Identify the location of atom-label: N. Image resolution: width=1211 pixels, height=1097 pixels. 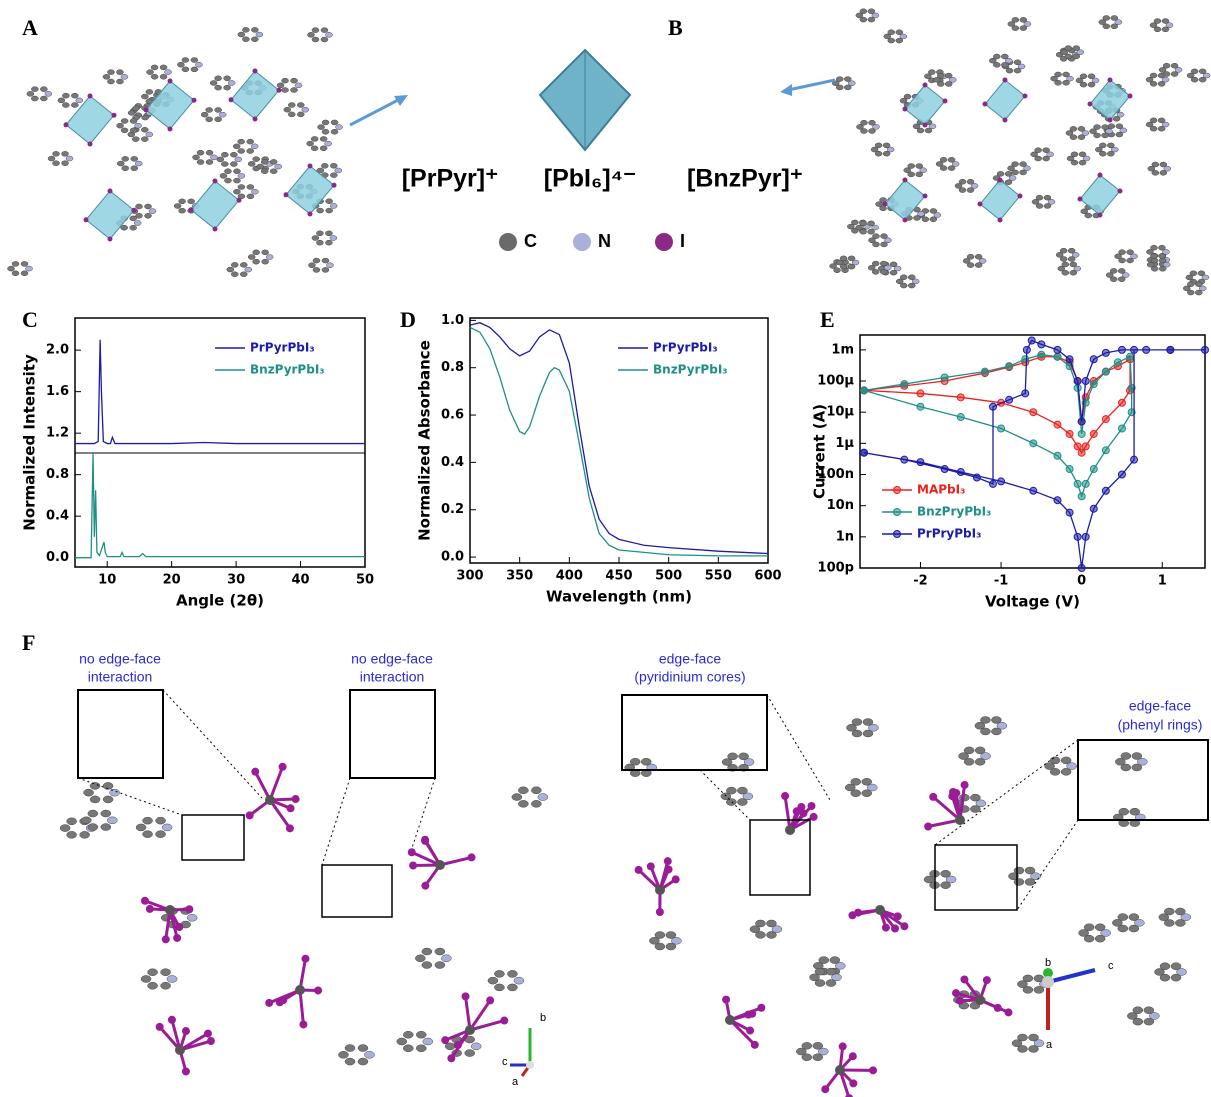
(604, 241).